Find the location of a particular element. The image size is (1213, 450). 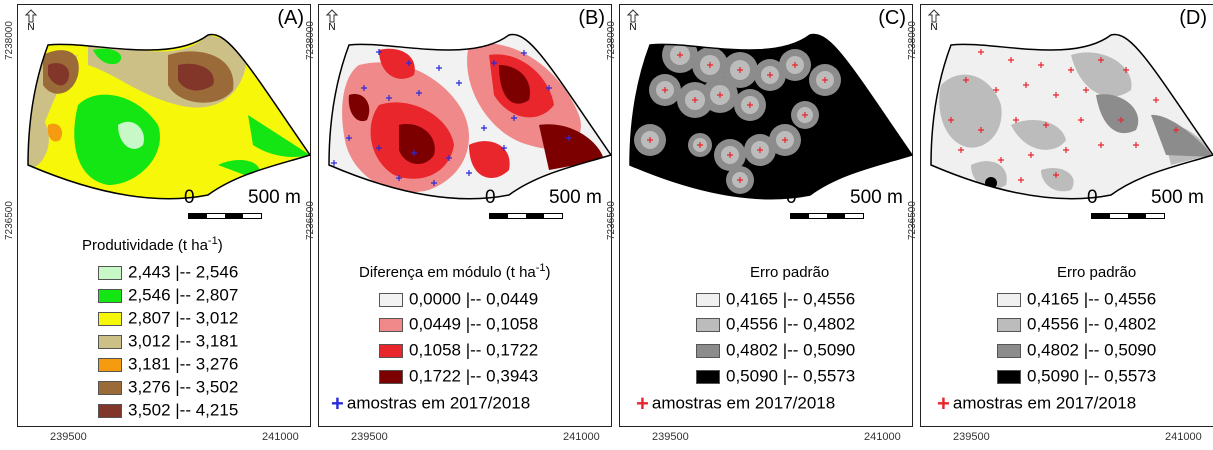

legend-item: 3,181 |-- 3,276 is located at coordinates (168, 364).